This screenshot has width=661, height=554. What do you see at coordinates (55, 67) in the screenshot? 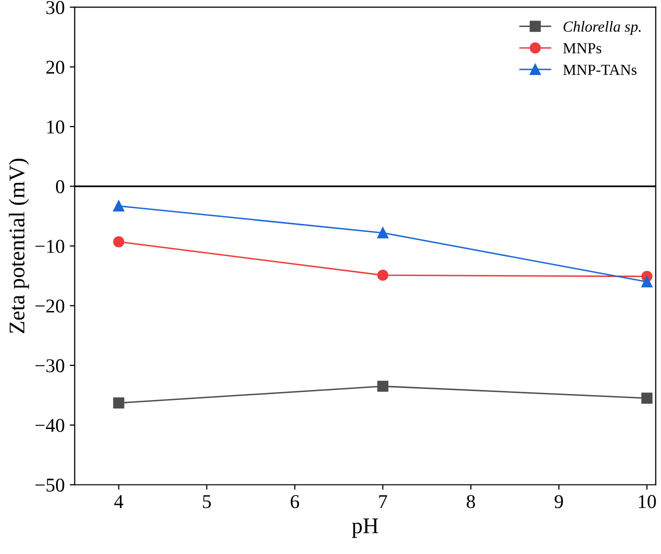
I see `y-tick-label: 20` at bounding box center [55, 67].